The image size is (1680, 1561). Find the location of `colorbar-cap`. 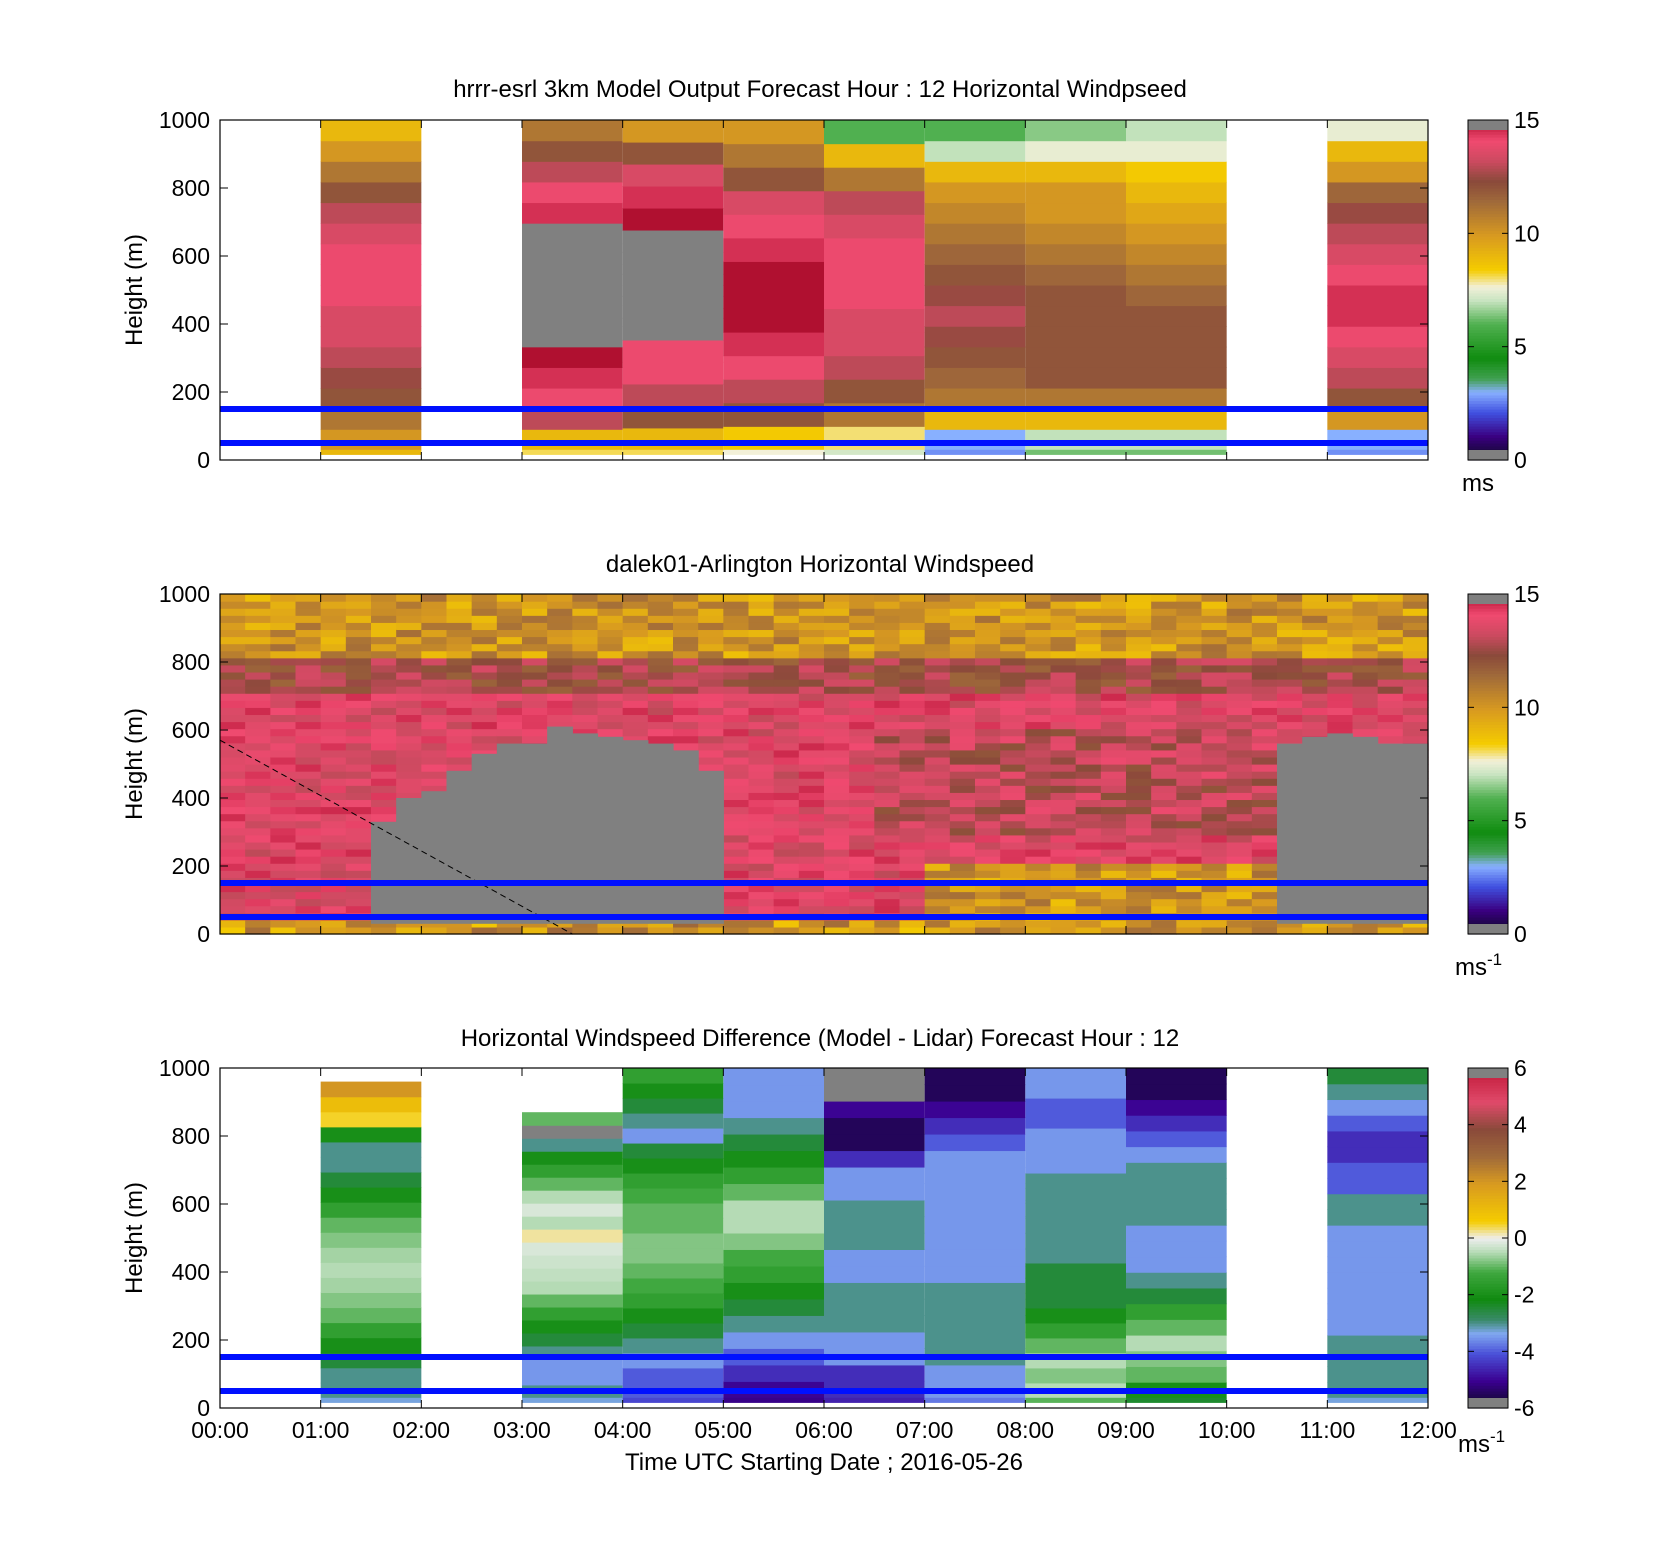

colorbar-cap is located at coordinates (1488, 599).